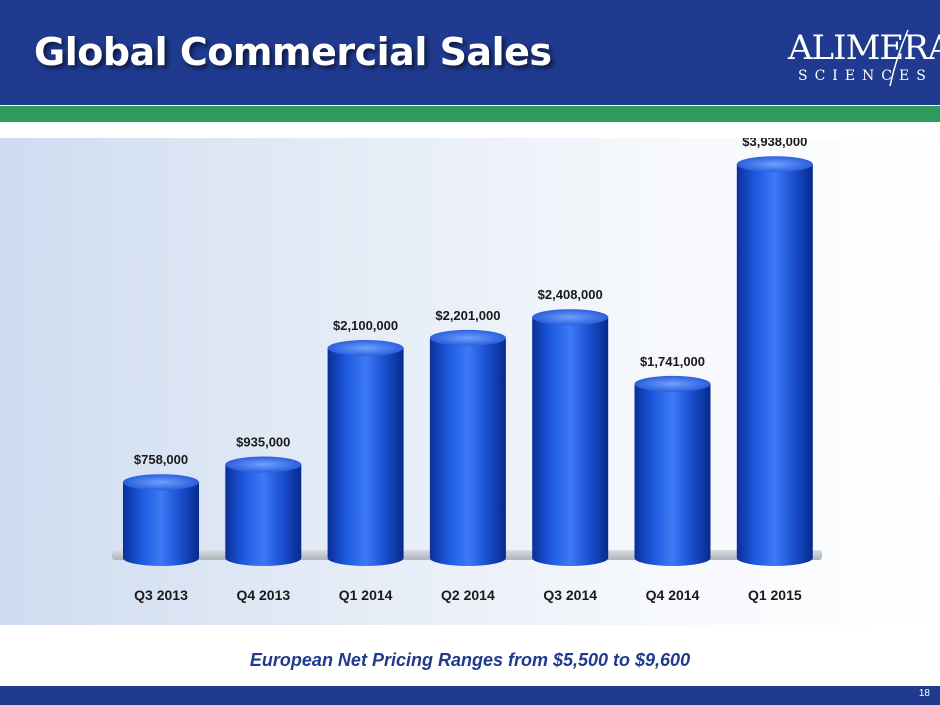 Image resolution: width=940 pixels, height=705 pixels. What do you see at coordinates (467, 315) in the screenshot?
I see `data-label: $2,201,000` at bounding box center [467, 315].